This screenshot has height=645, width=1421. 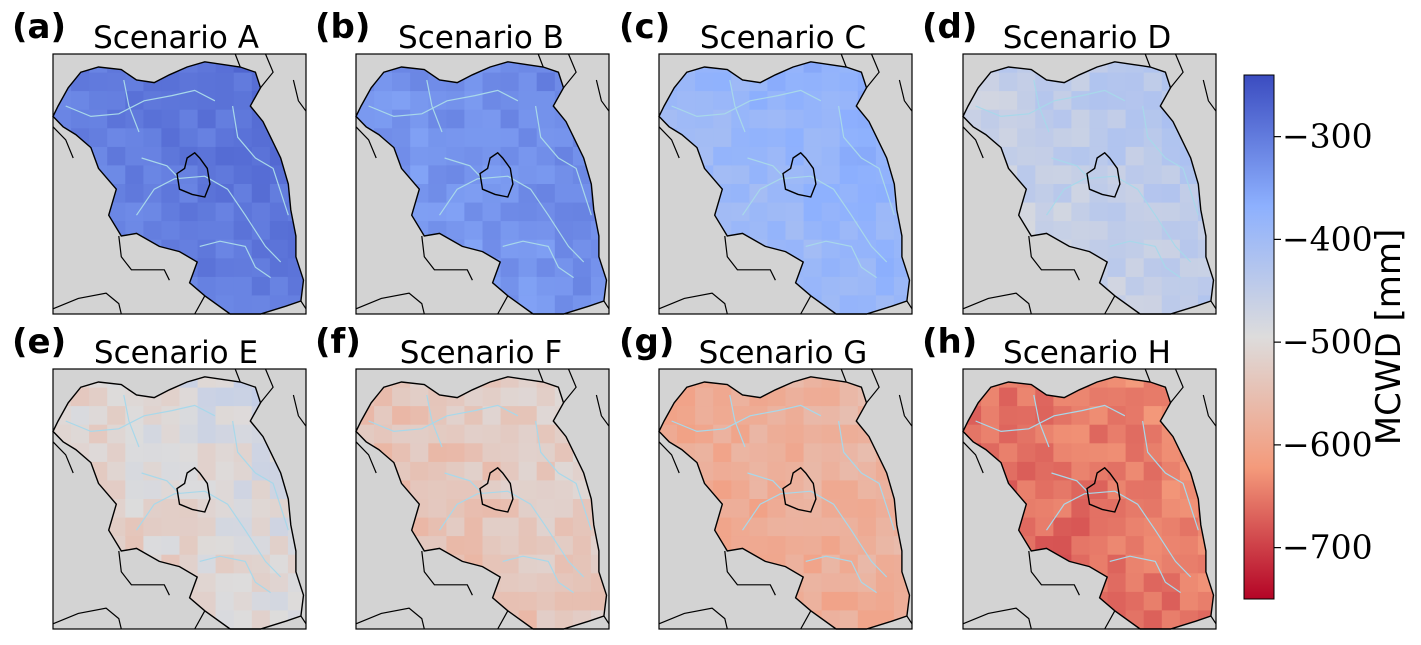 What do you see at coordinates (176, 38) in the screenshot?
I see `panel-title: Scenario A` at bounding box center [176, 38].